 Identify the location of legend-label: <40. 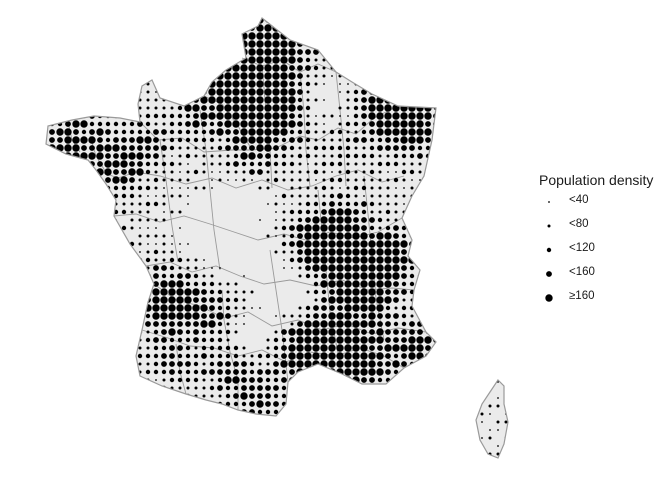
(579, 200).